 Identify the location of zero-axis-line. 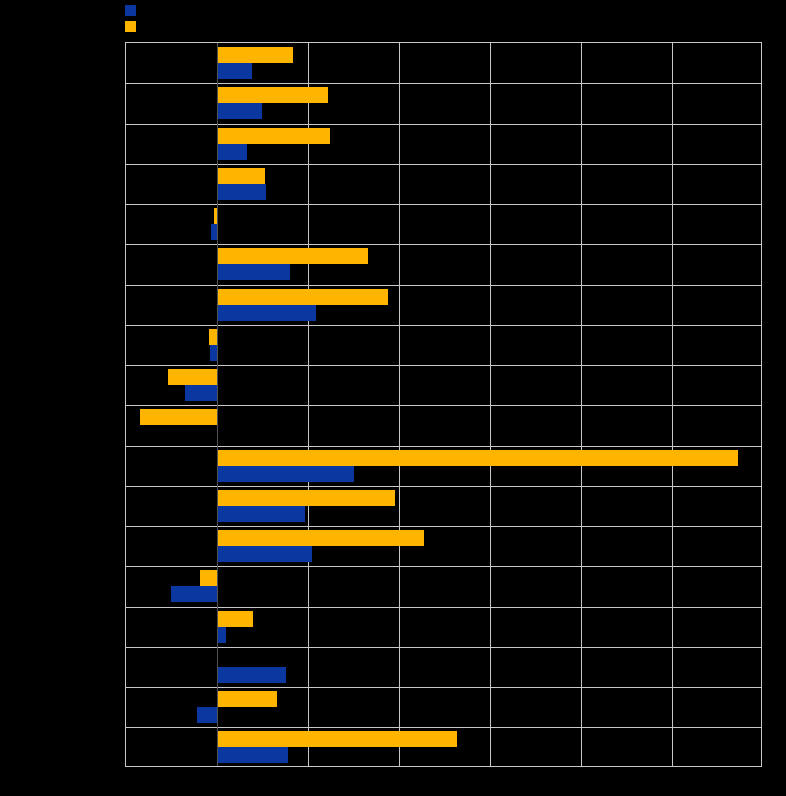
(217, 404).